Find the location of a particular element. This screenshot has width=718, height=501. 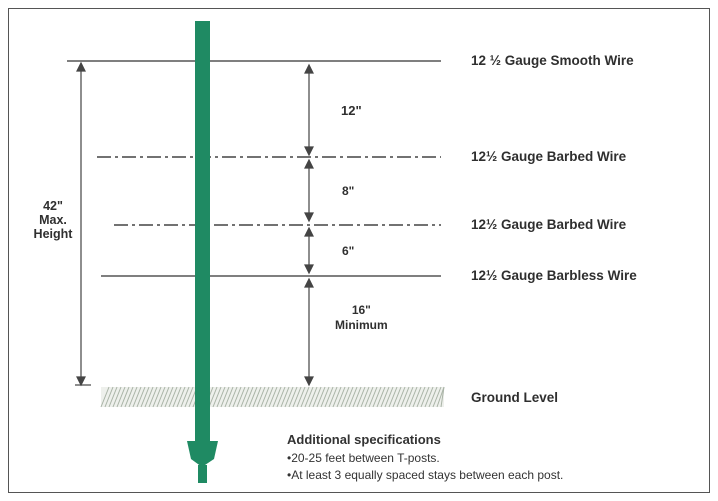

spacing-label-16: 16" Minimum is located at coordinates (361, 318).